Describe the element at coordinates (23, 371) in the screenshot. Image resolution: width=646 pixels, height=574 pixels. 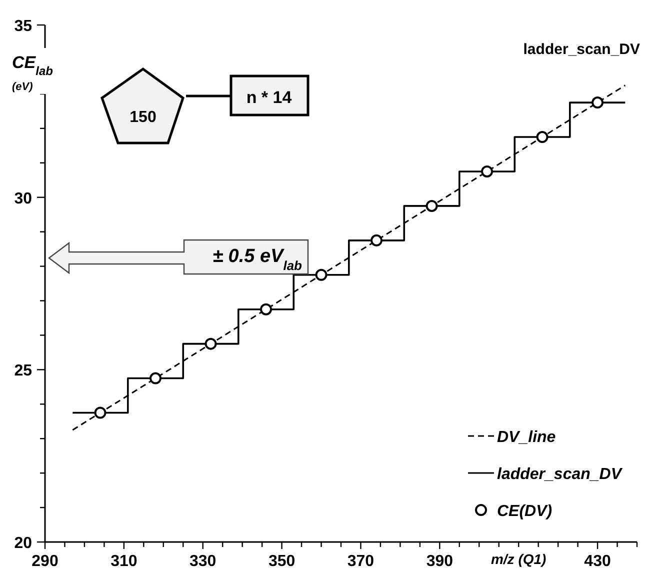
I see `y-tick-label: 25` at that location.